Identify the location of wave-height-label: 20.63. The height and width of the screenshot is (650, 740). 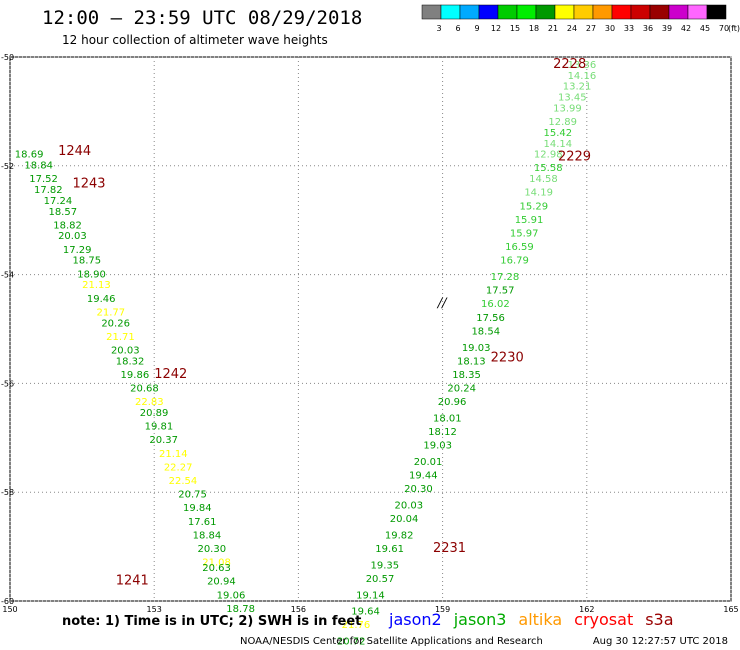
(216, 568).